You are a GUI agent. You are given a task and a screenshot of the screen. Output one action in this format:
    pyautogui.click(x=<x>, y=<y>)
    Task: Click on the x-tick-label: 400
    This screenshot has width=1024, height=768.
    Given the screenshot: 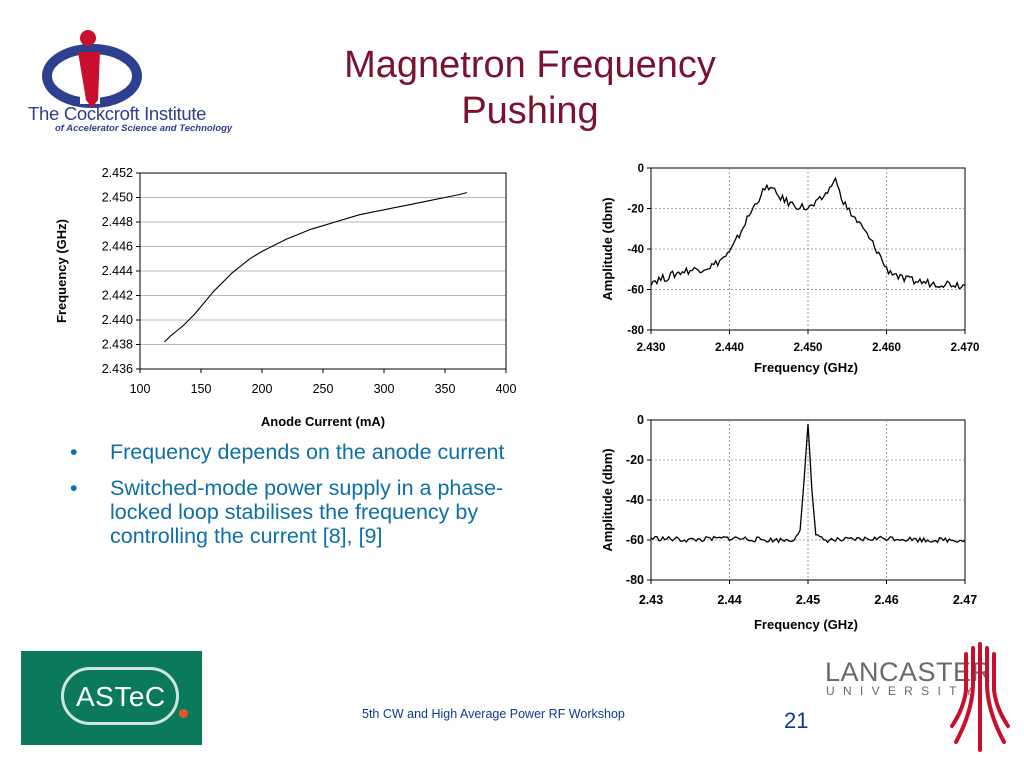 What is the action you would take?
    pyautogui.click(x=506, y=389)
    